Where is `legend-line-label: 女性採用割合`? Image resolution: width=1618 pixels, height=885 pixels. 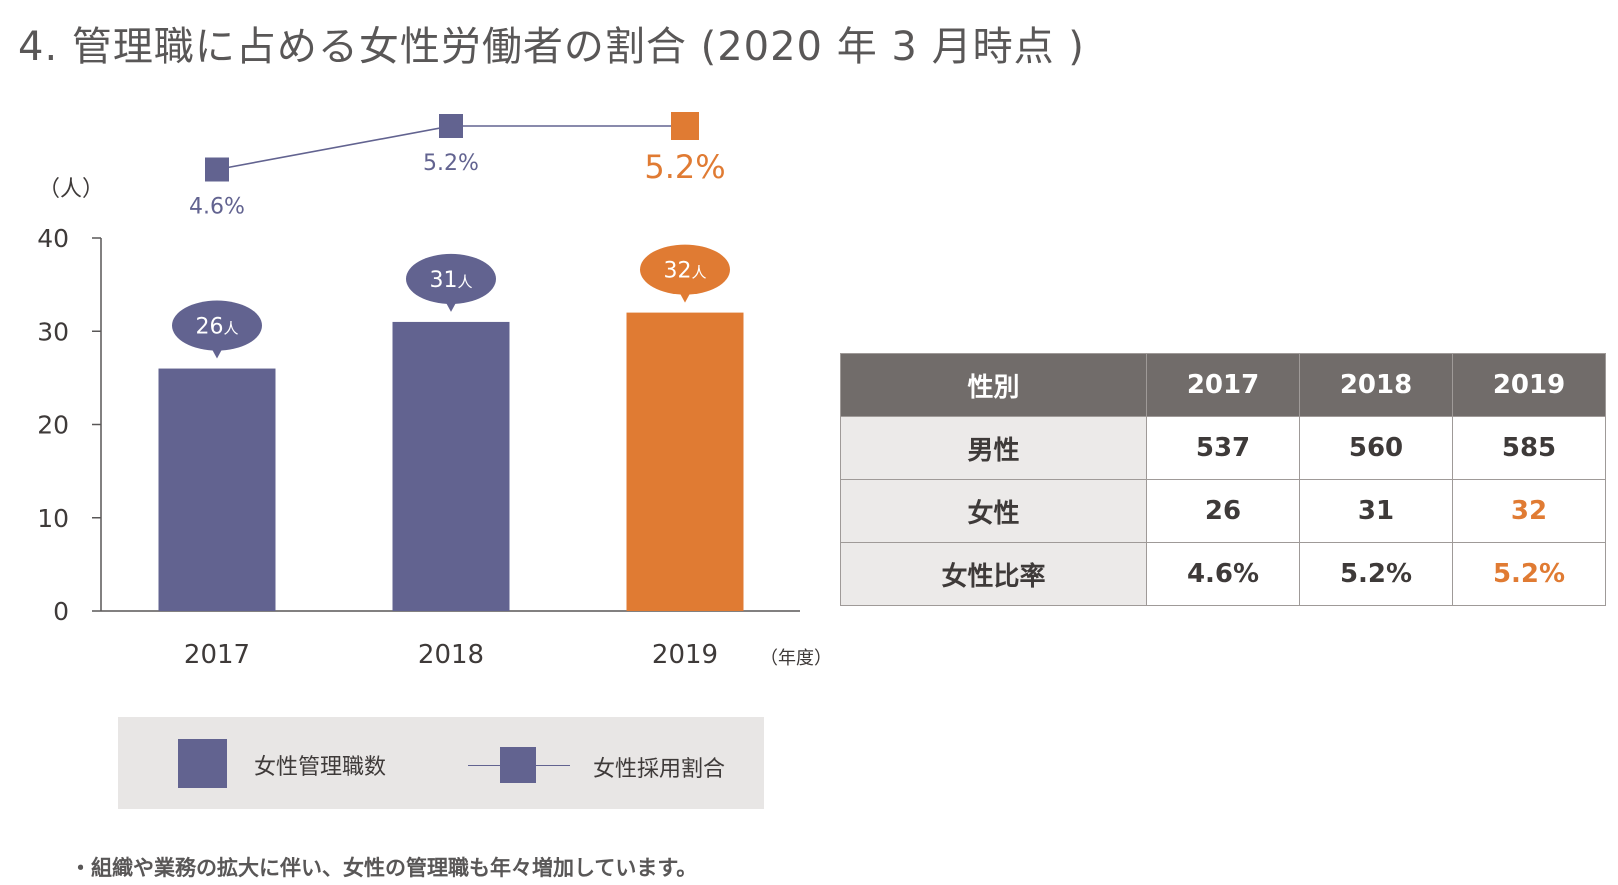
legend-line-label: 女性採用割合 is located at coordinates (659, 769).